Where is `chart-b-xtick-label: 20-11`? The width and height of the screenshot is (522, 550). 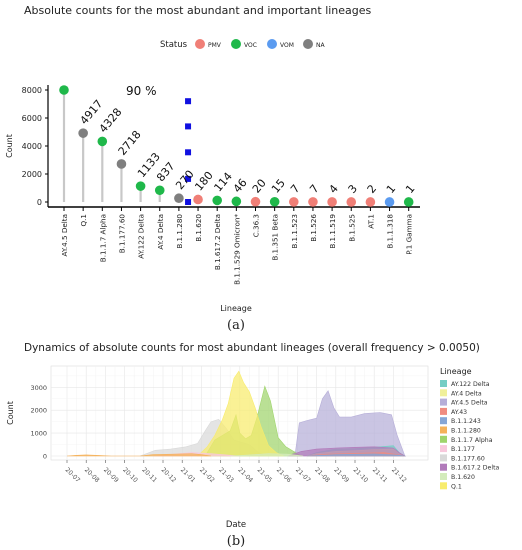 chart-b-xtick-label: 20-11 is located at coordinates (149, 475).